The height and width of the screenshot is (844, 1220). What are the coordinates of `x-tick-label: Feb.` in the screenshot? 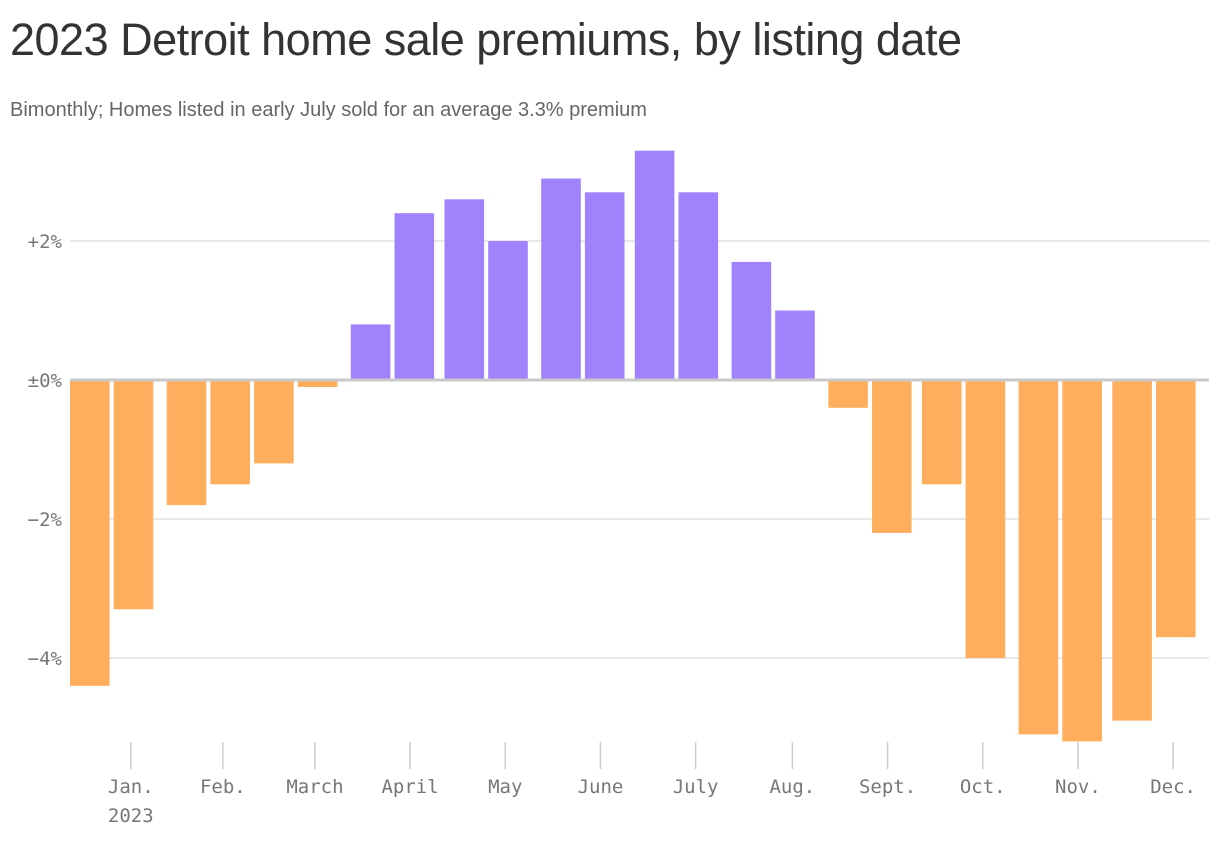 It's located at (223, 787).